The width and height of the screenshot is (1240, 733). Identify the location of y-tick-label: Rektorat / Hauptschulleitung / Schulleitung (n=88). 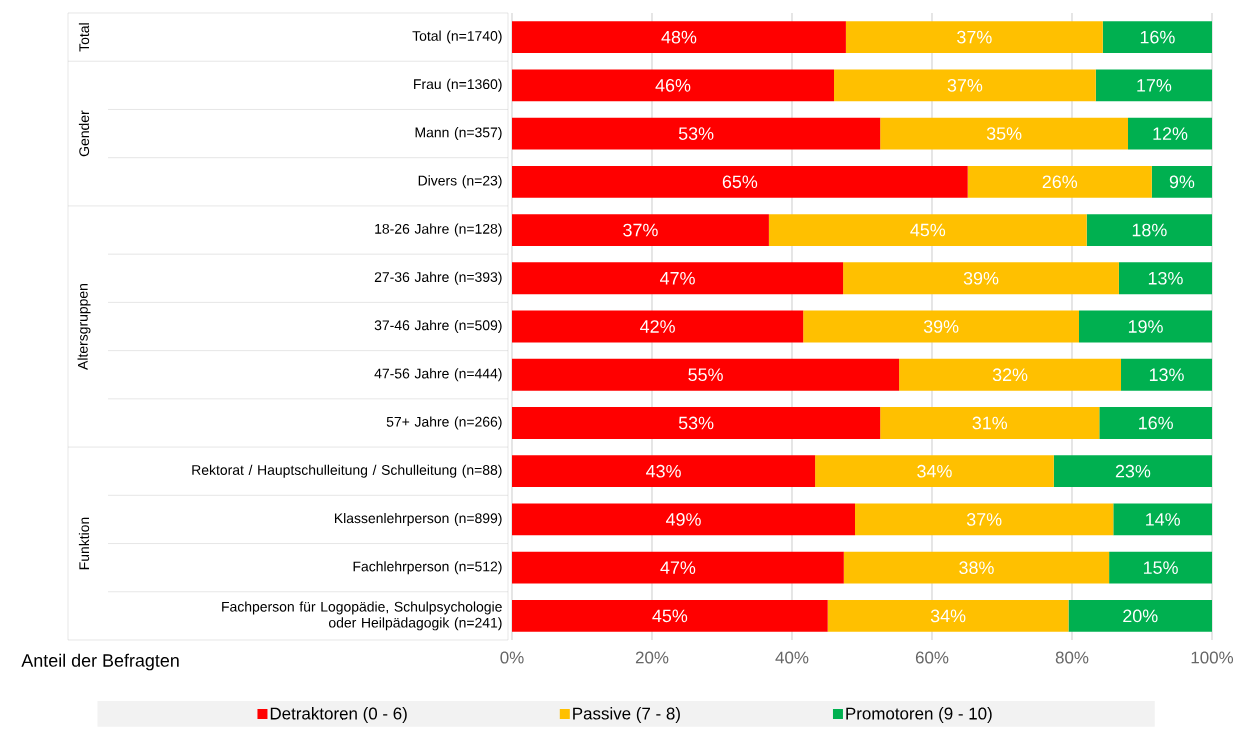
(347, 471).